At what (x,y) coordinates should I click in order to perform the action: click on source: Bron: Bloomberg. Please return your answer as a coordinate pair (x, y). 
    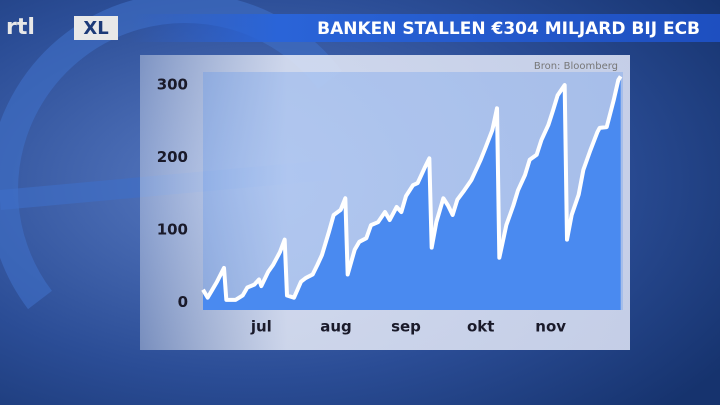
    Looking at the image, I should click on (576, 66).